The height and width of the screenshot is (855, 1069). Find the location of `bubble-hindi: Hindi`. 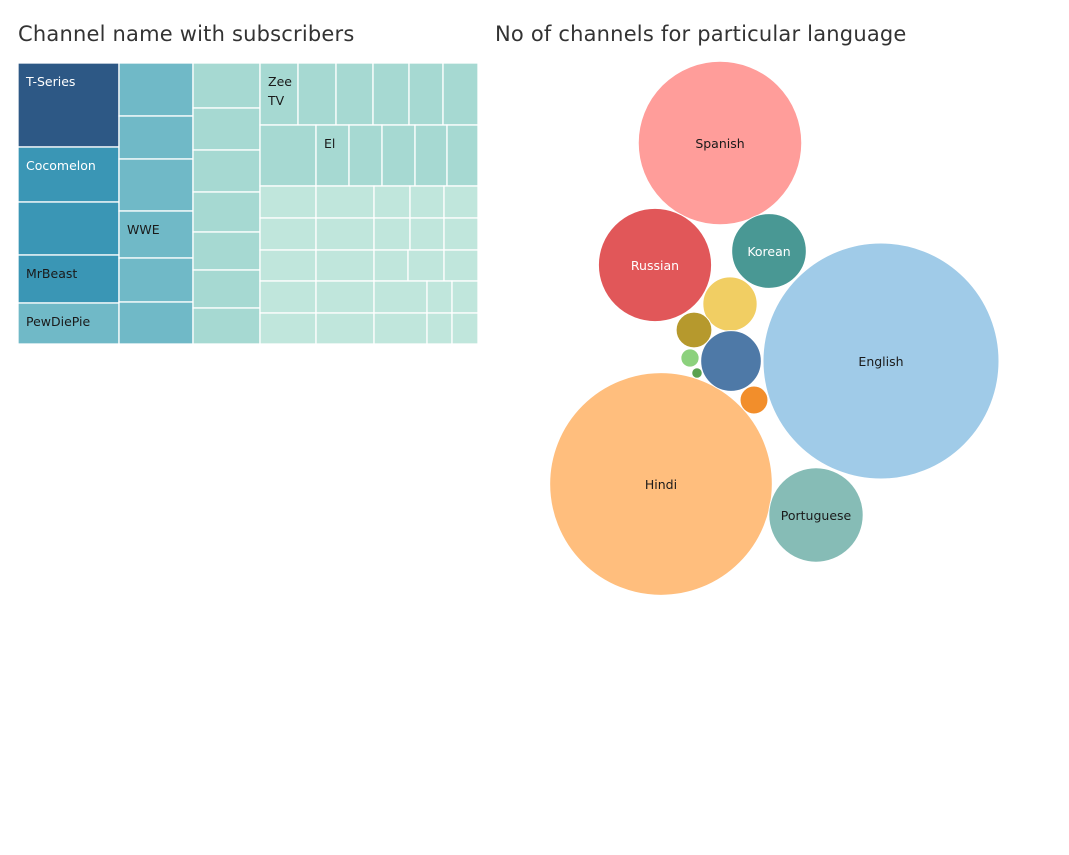

bubble-hindi: Hindi is located at coordinates (661, 484).